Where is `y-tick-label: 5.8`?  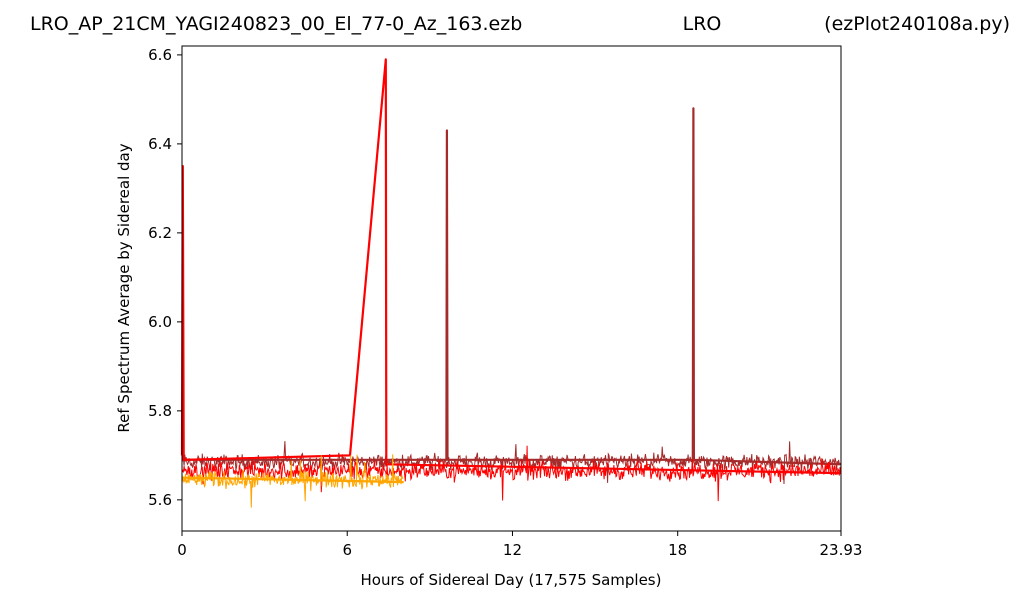
y-tick-label: 5.8 is located at coordinates (160, 411).